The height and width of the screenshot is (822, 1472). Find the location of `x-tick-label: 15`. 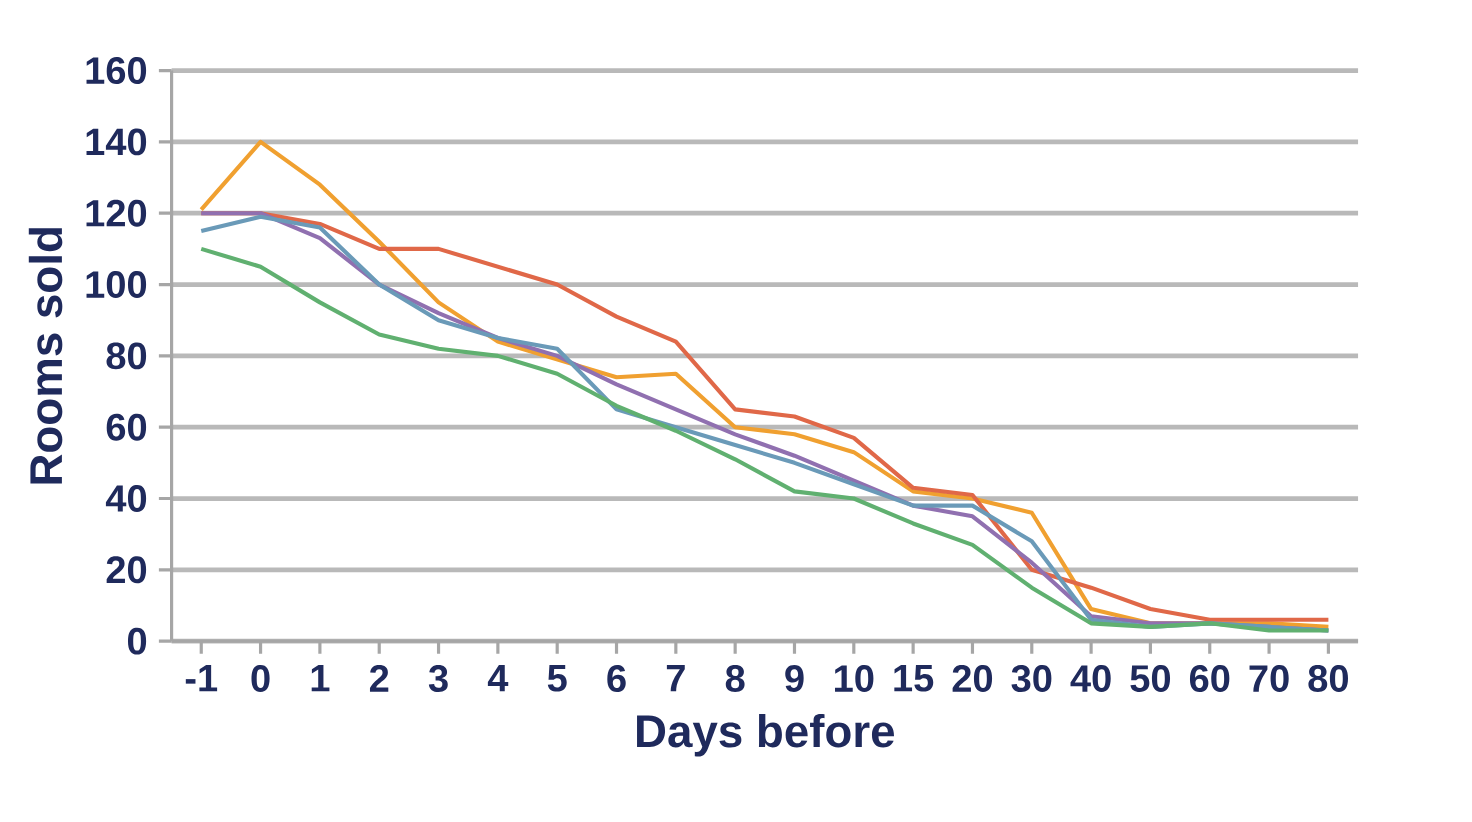

x-tick-label: 15 is located at coordinates (914, 678).